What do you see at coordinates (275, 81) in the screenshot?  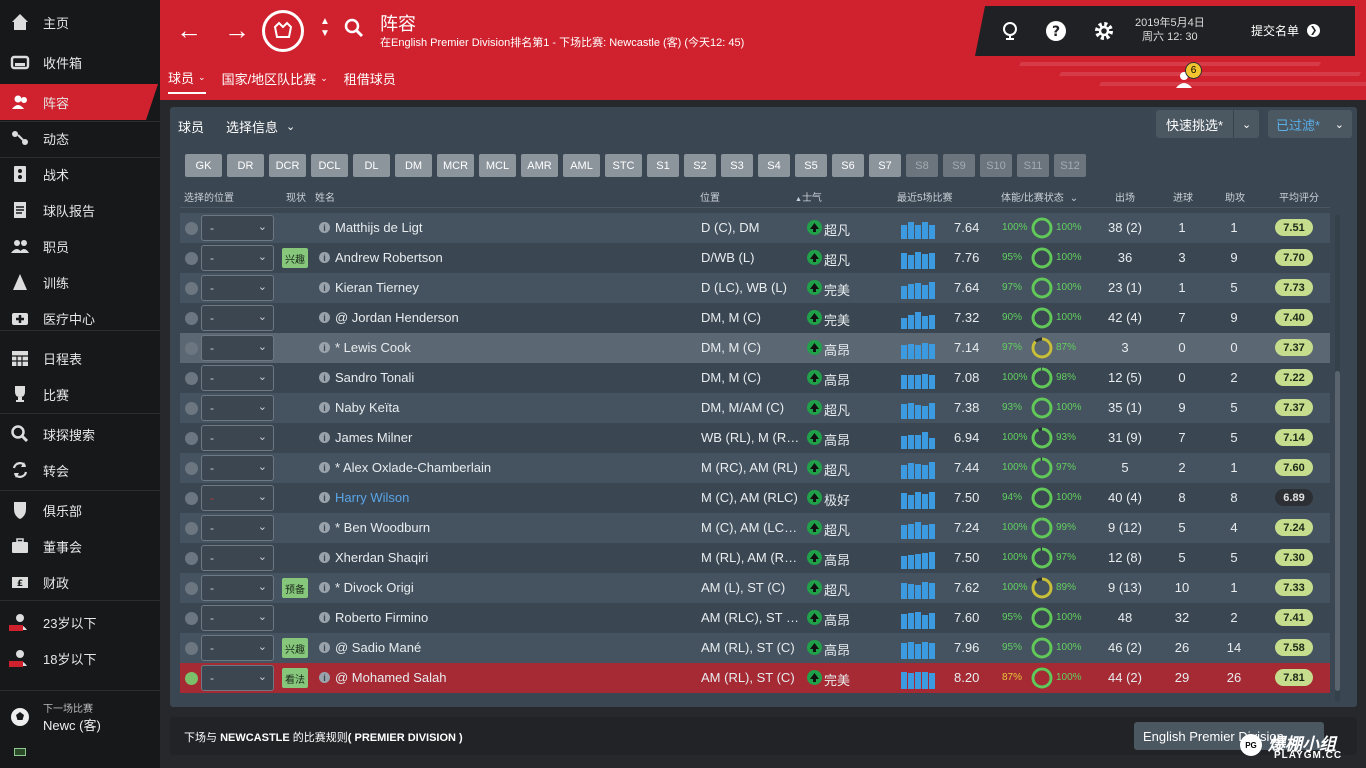 I see `tab-national: 国家/地区队比赛 ⌄` at bounding box center [275, 81].